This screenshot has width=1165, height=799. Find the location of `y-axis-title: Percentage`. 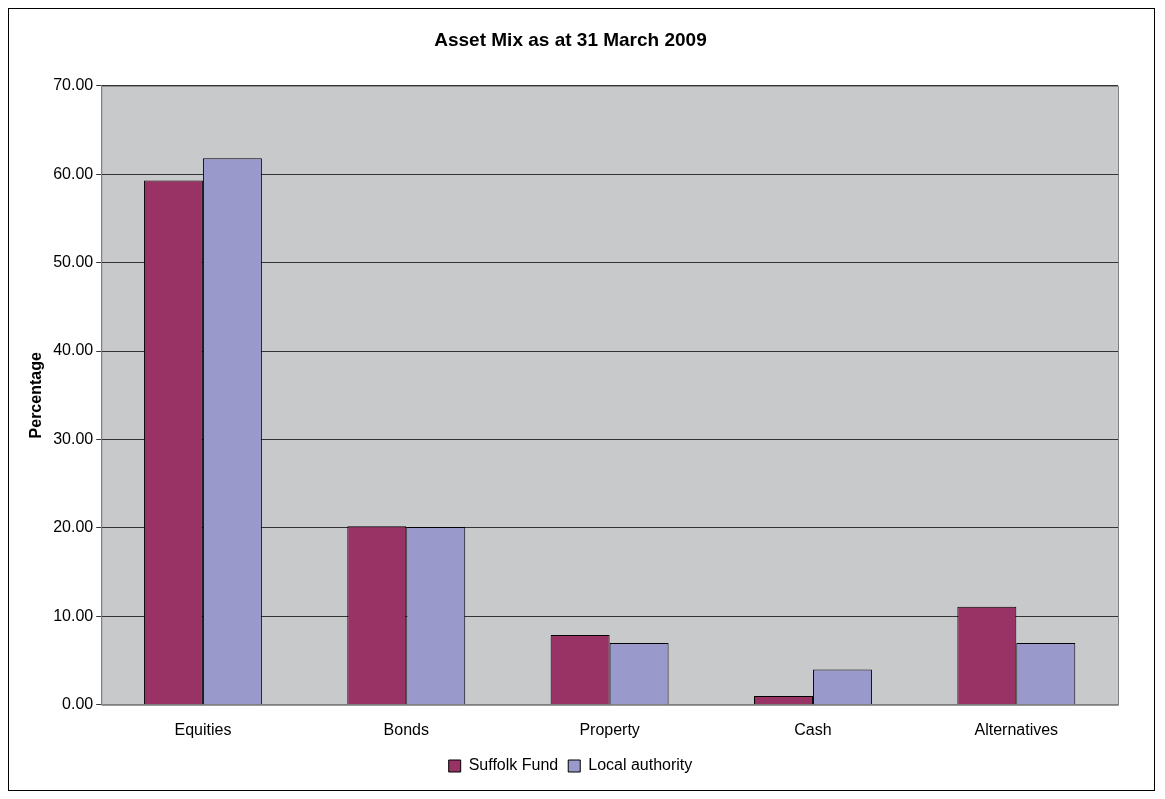

y-axis-title: Percentage is located at coordinates (36, 395).